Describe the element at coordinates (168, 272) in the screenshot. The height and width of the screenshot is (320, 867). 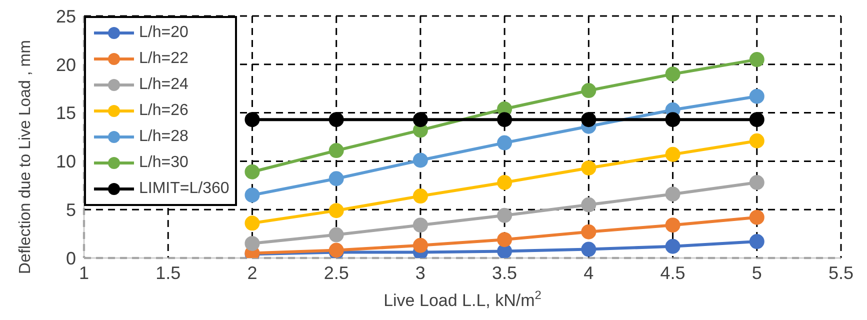
I see `x-tick-label: 1.5` at that location.